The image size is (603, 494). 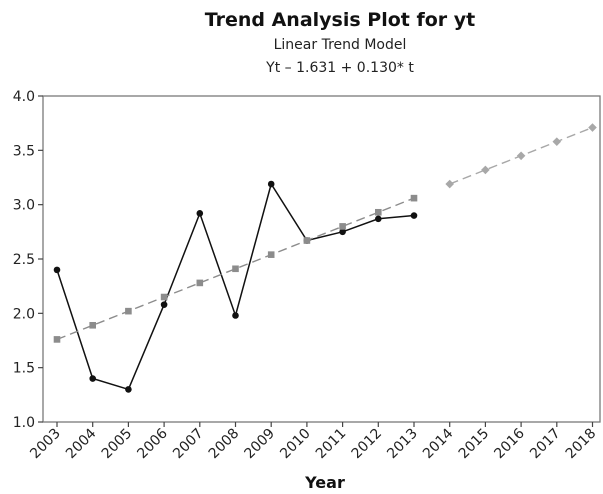 I want to click on x-tick-label: 2010, so click(x=295, y=444).